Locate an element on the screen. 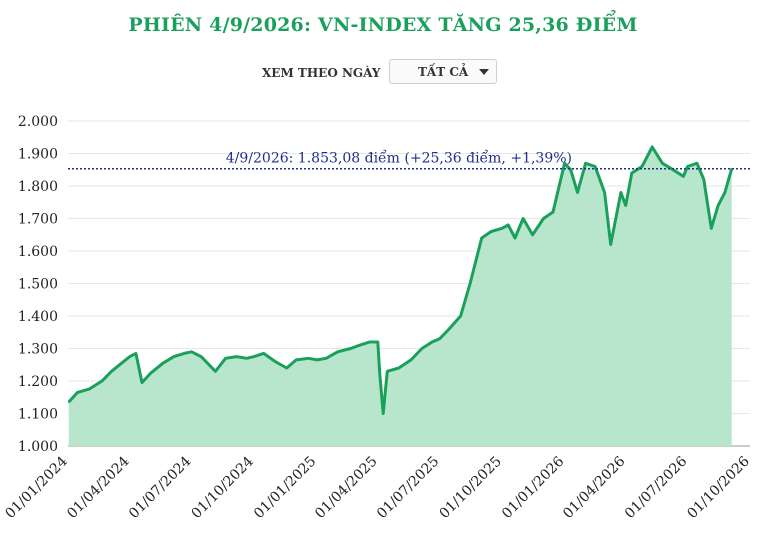 The image size is (766, 544). y-tick-label: 1.700 is located at coordinates (38, 220).